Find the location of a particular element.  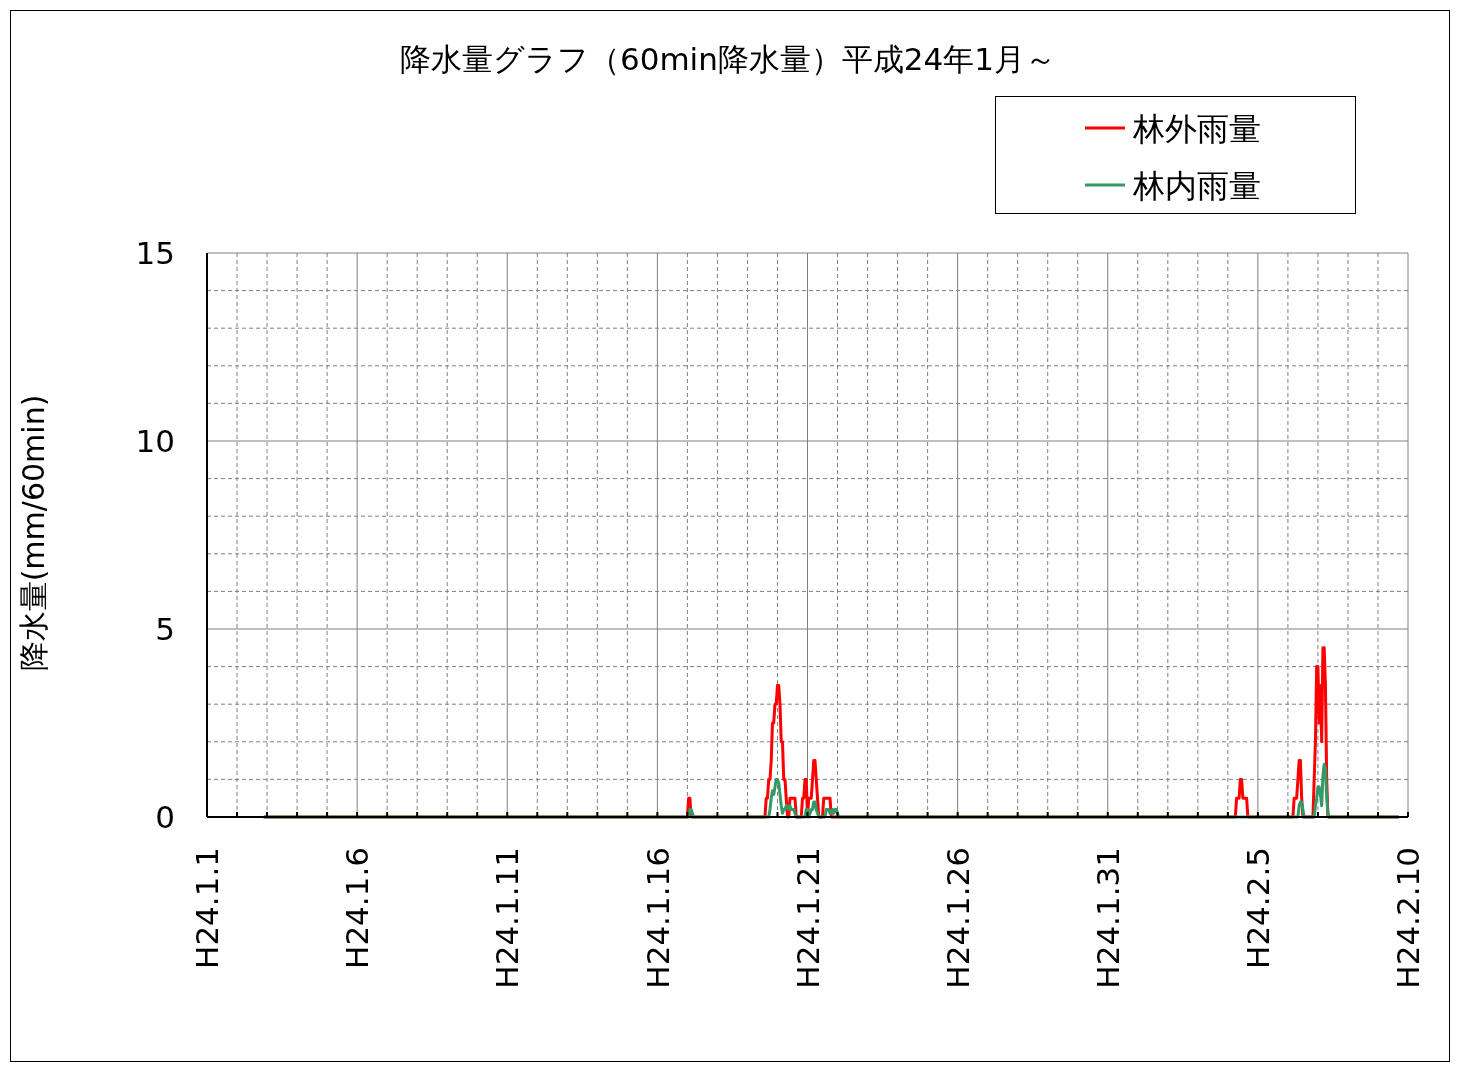

x-tick-label: H24.1.26 is located at coordinates (957, 918).